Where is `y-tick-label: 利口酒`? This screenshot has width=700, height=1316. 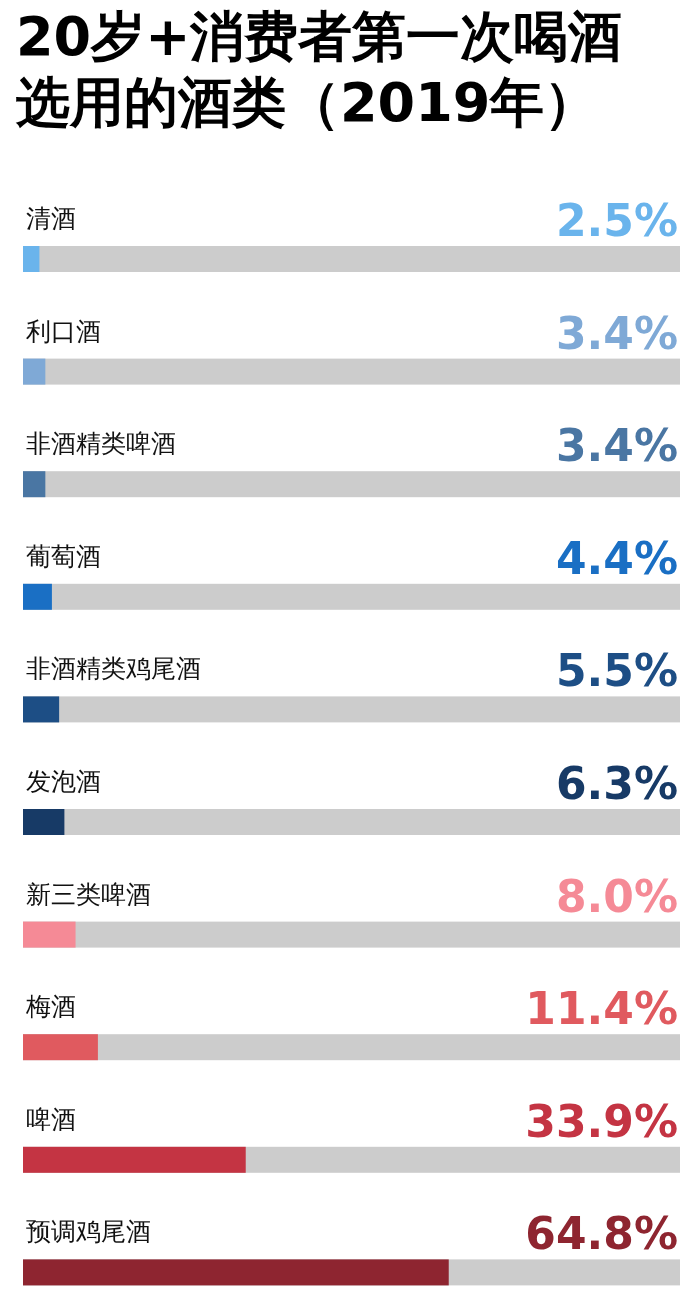 y-tick-label: 利口酒 is located at coordinates (63, 331).